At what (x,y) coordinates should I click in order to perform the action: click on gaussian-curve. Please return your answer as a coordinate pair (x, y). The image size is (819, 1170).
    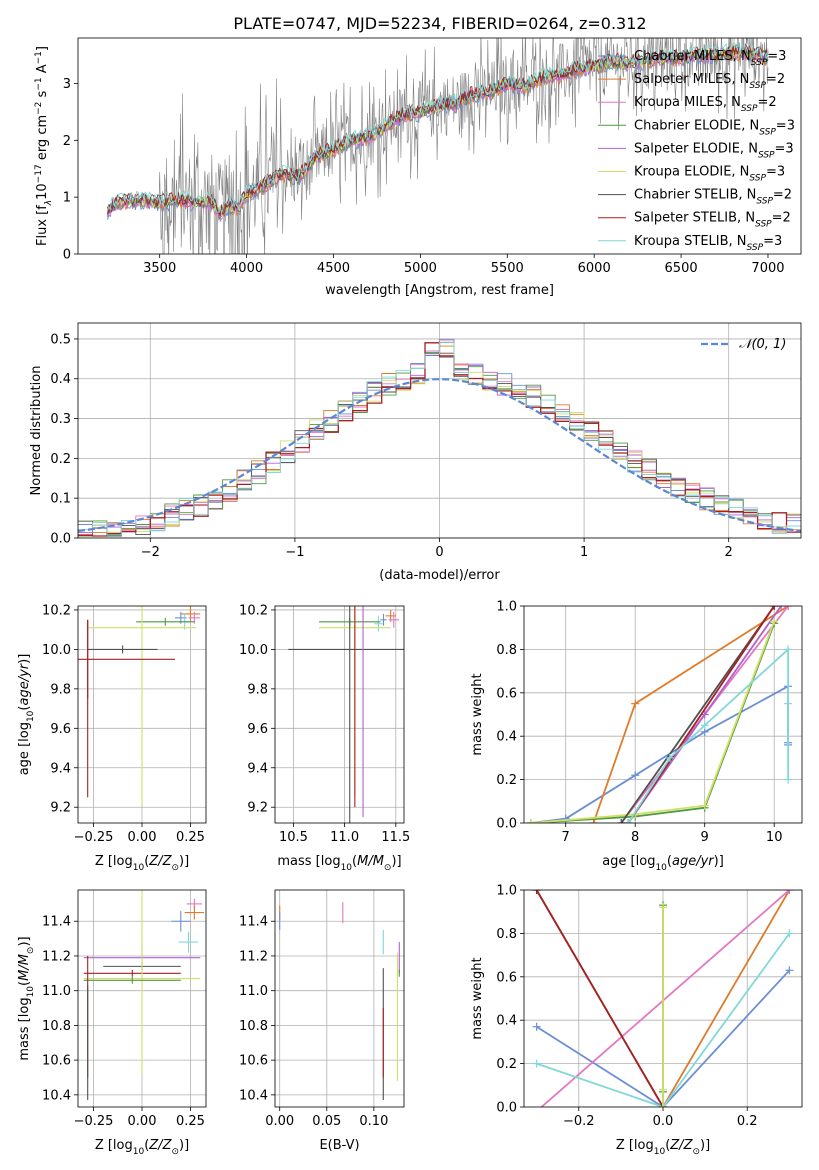
    Looking at the image, I should click on (439, 455).